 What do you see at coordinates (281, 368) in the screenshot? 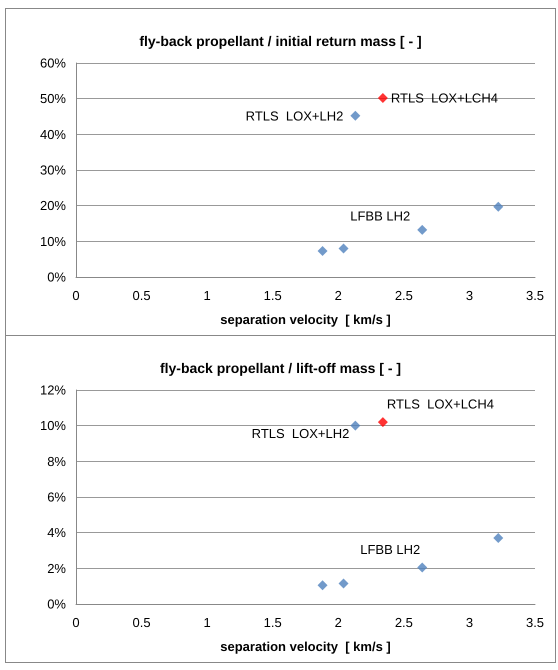
I see `chart-title: fly-back propellant / lift-off mass [ - ]` at bounding box center [281, 368].